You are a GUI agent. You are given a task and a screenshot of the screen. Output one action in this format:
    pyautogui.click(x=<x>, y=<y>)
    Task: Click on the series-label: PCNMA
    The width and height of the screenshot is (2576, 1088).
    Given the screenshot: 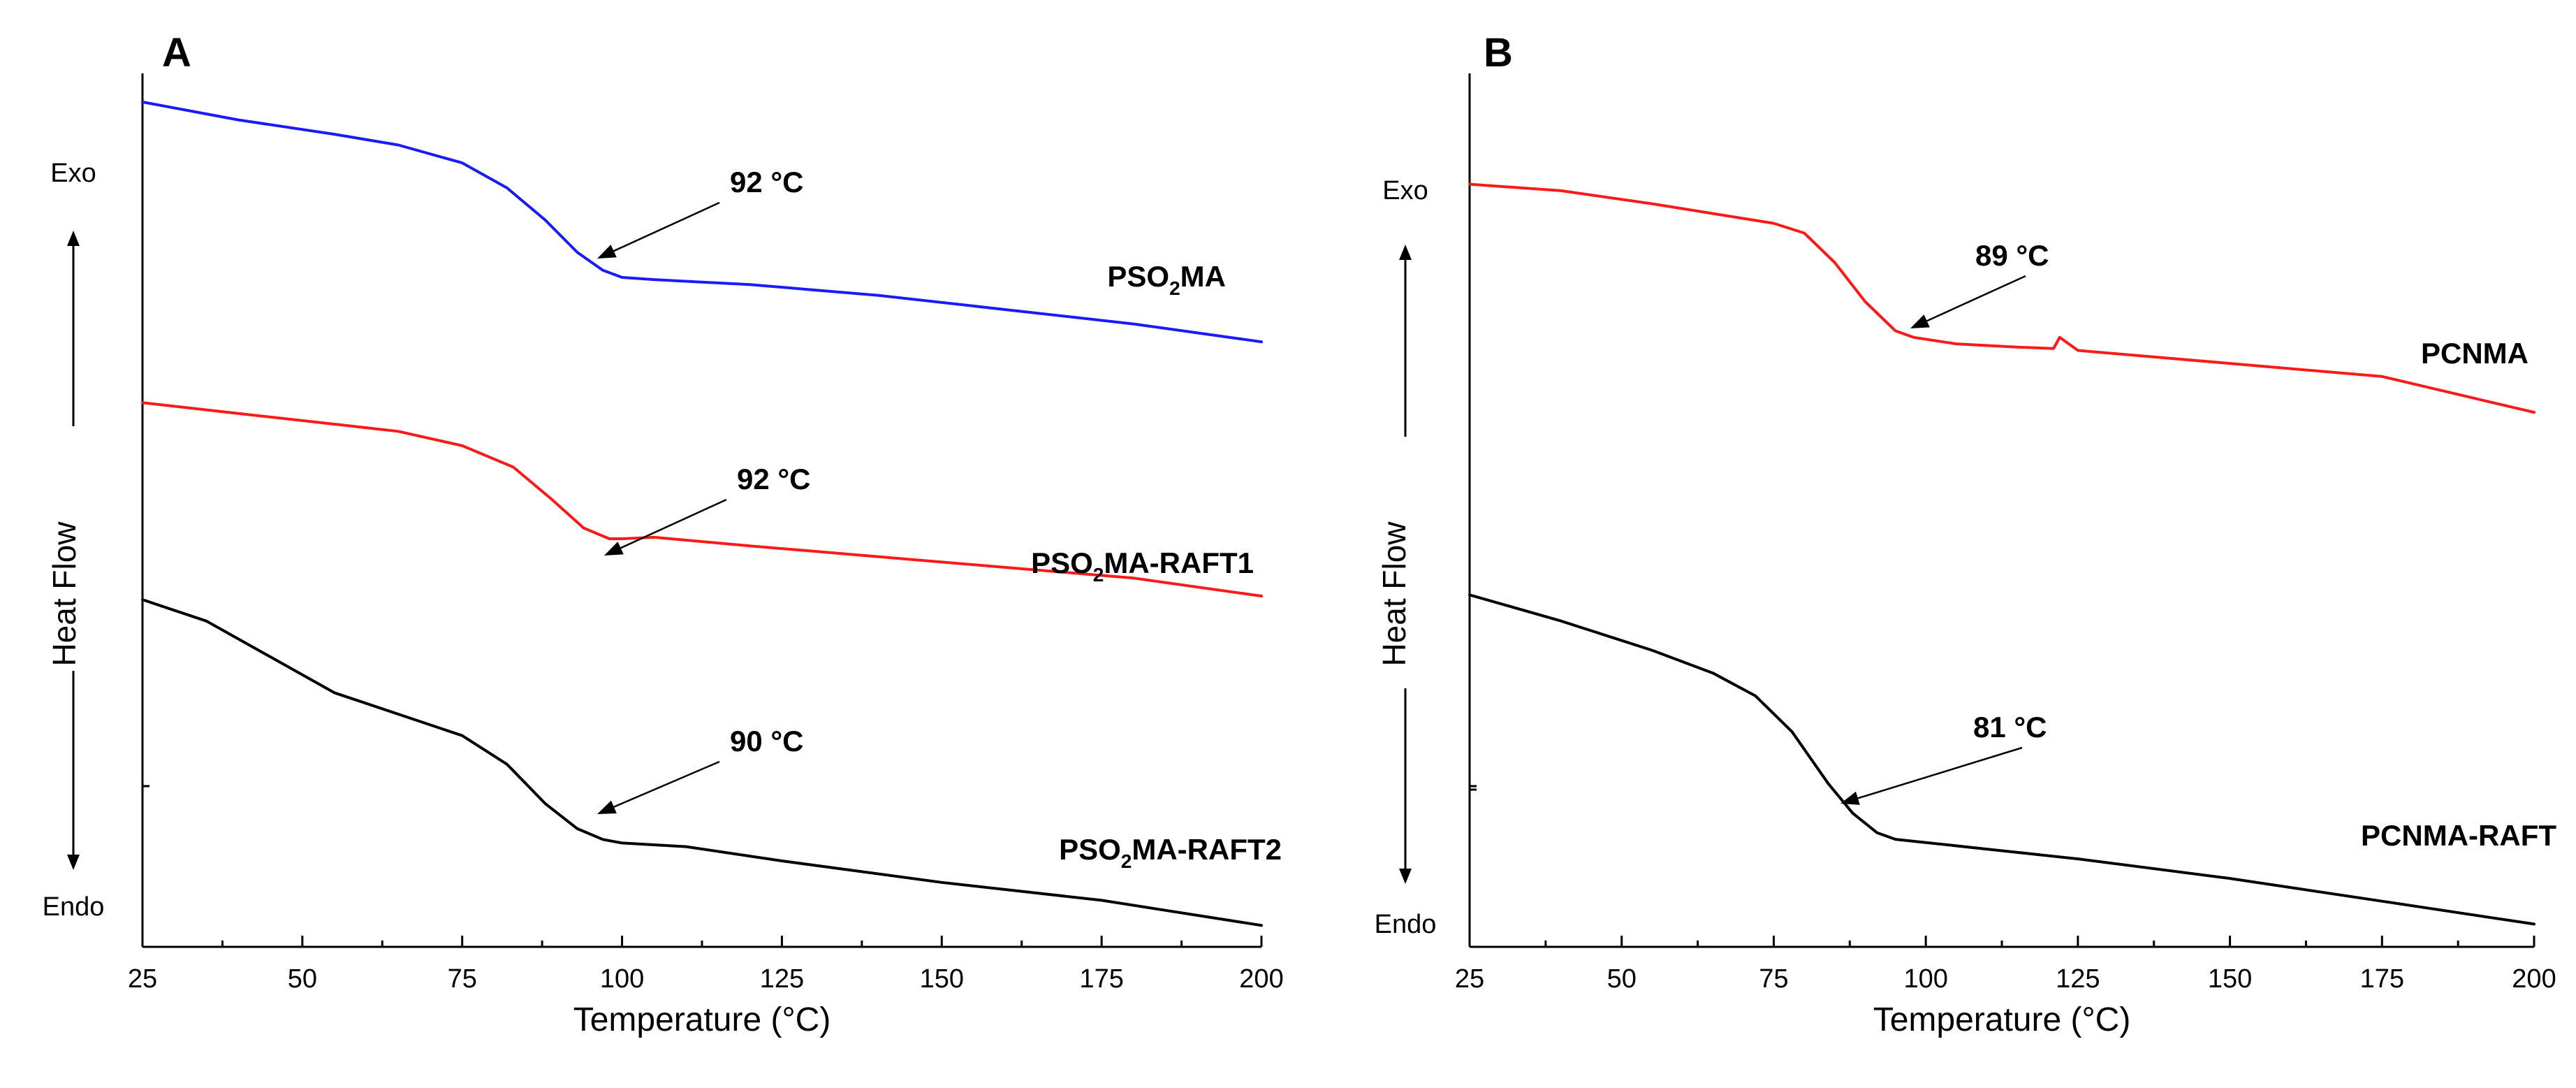 What is the action you would take?
    pyautogui.click(x=2475, y=353)
    